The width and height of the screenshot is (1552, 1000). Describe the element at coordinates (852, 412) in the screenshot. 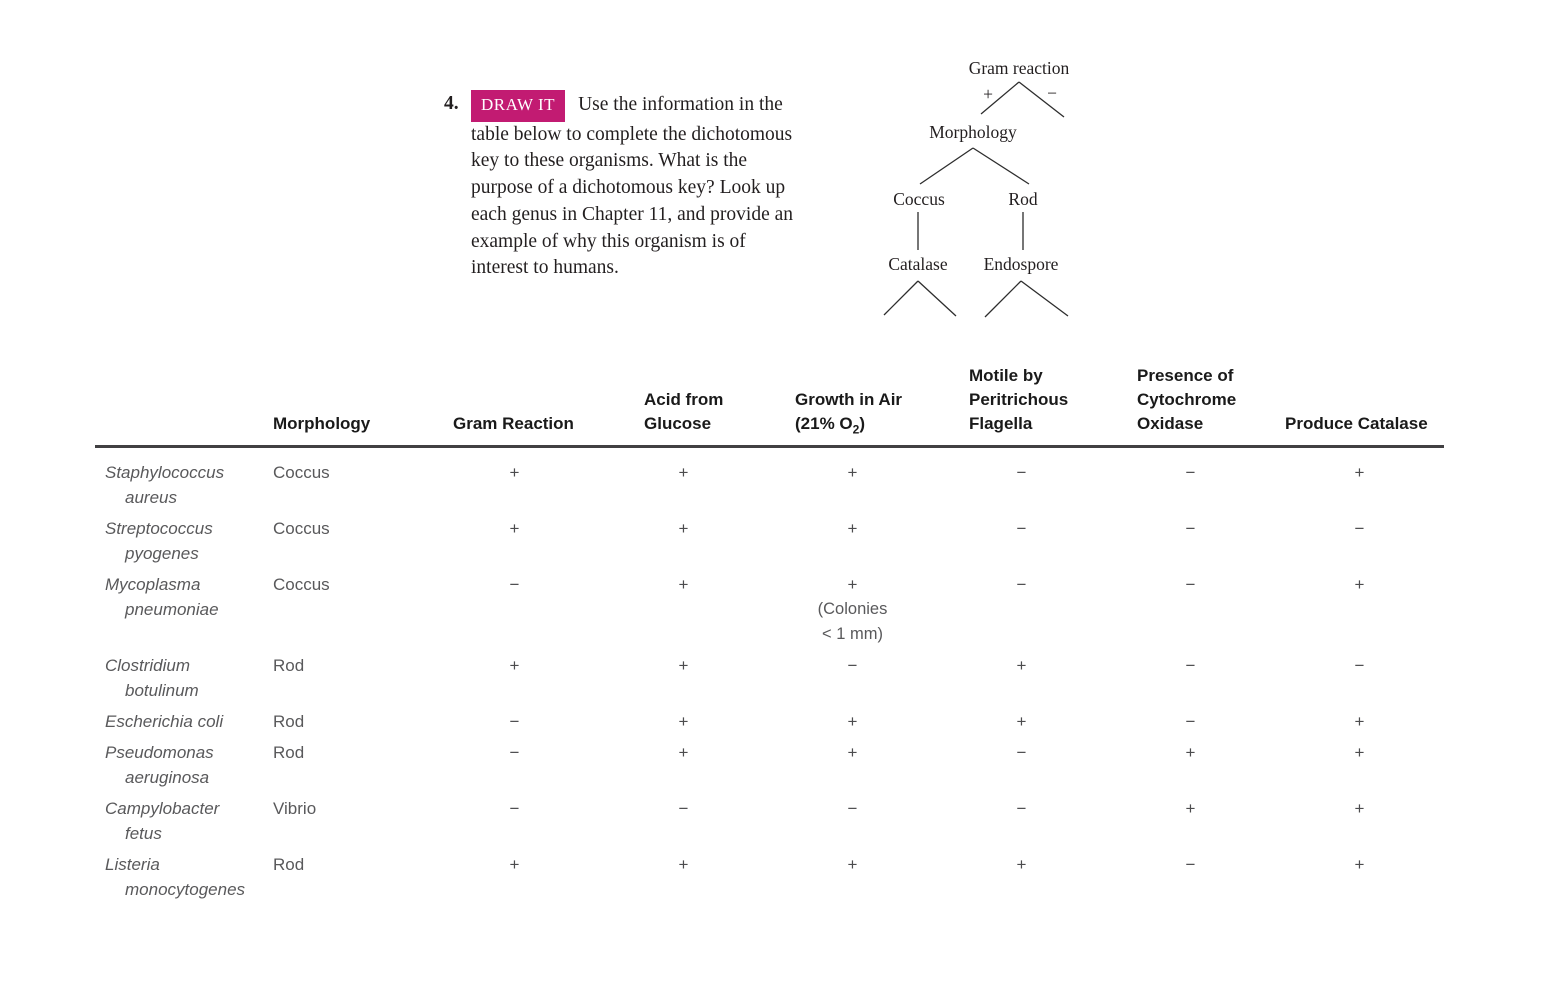

I see `column-header-growth-in-air: Growth in Air (21% O2)` at that location.